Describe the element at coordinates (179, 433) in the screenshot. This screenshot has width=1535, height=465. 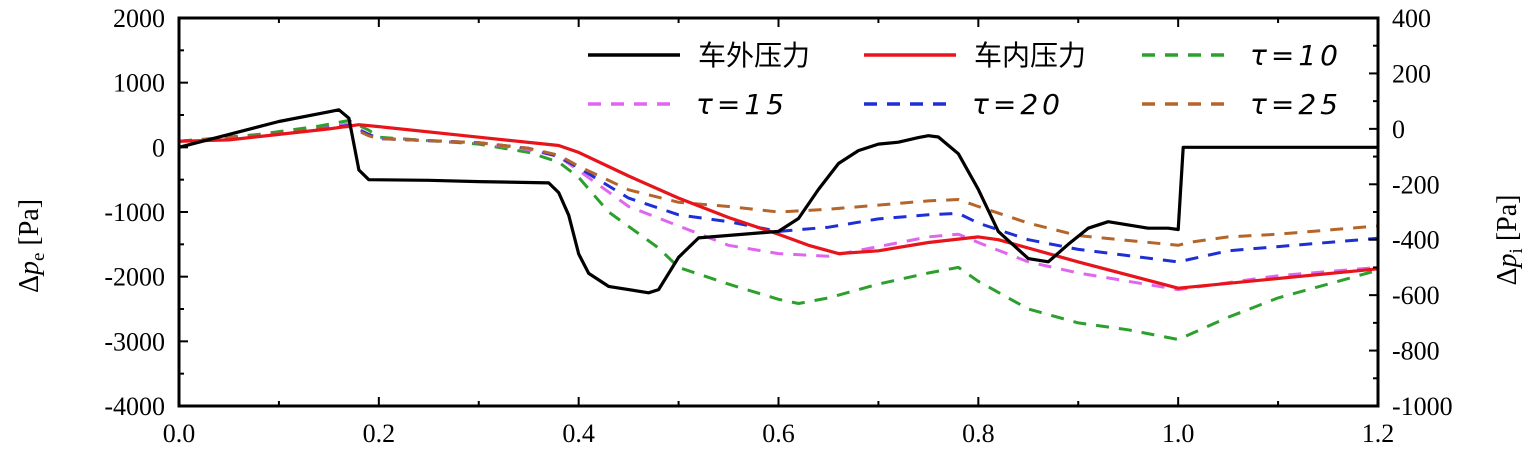
I see `x-tick-label: 0.0` at that location.